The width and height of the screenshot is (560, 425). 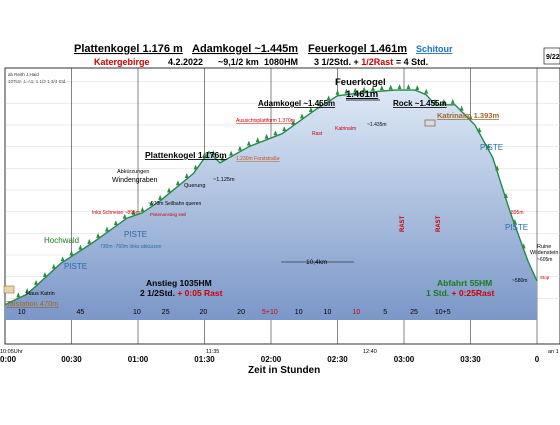 What do you see at coordinates (544, 253) in the screenshot?
I see `wildenstein-label: Wildenstein` at bounding box center [544, 253].